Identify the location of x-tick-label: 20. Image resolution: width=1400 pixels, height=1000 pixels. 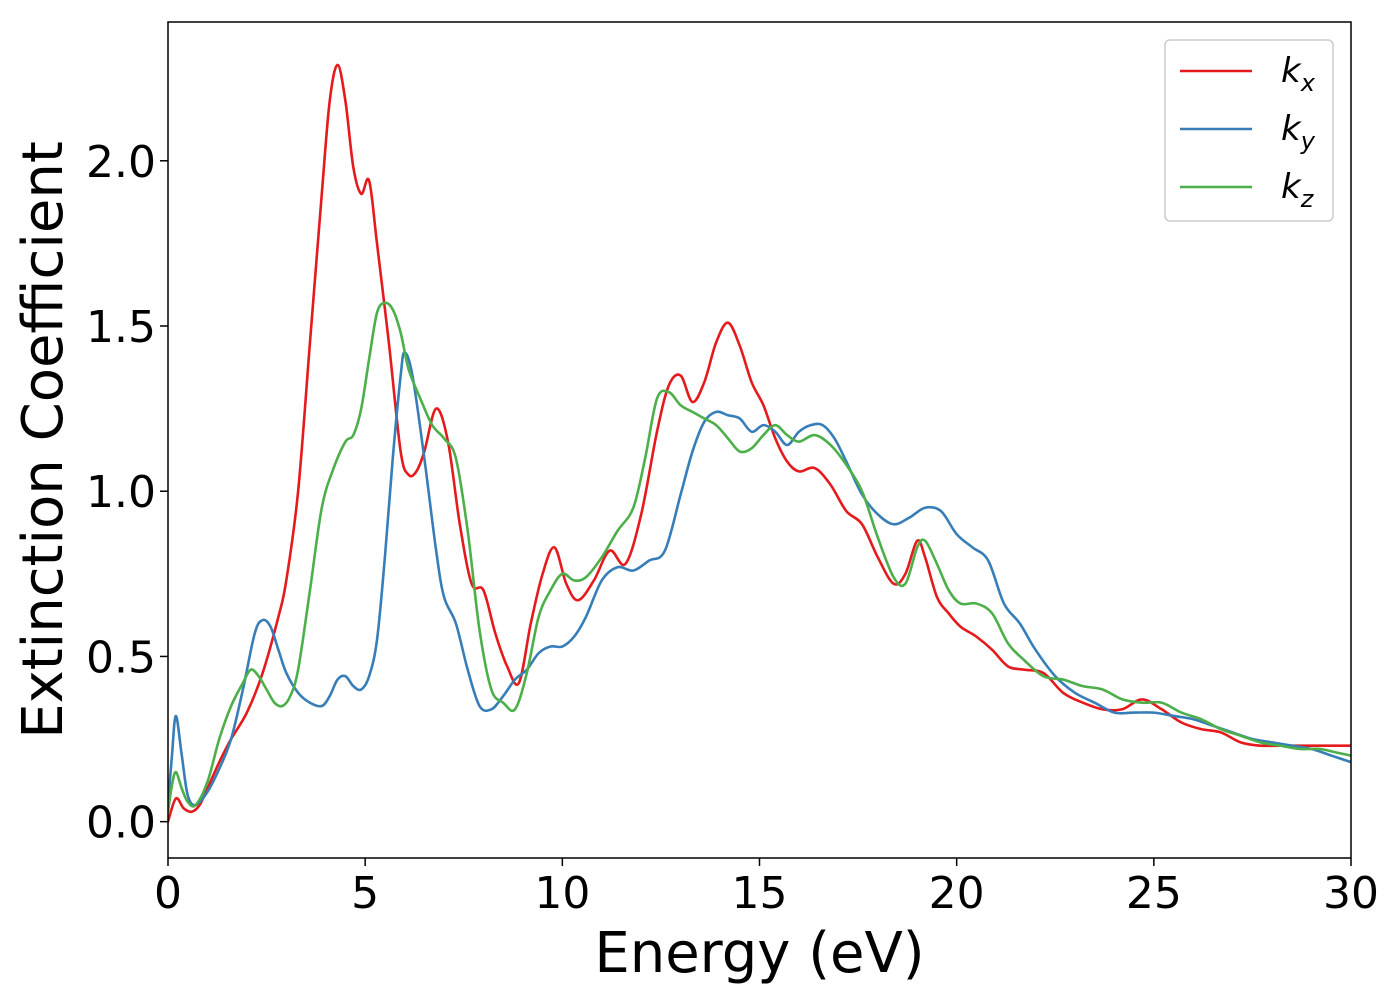
(957, 893).